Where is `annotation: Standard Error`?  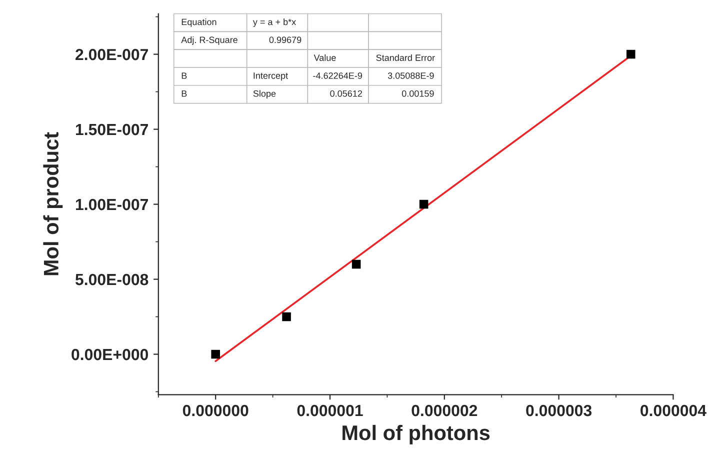
annotation: Standard Error is located at coordinates (405, 57).